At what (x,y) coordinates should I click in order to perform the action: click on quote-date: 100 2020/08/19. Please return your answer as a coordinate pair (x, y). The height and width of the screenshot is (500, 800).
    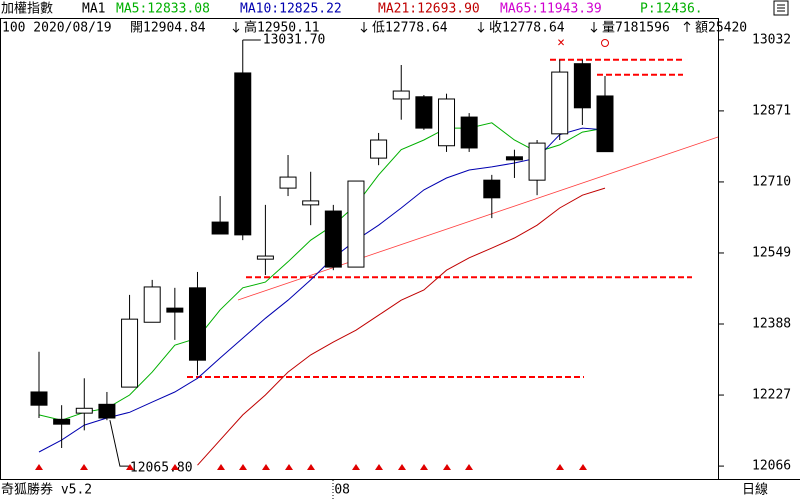
    Looking at the image, I should click on (57, 28).